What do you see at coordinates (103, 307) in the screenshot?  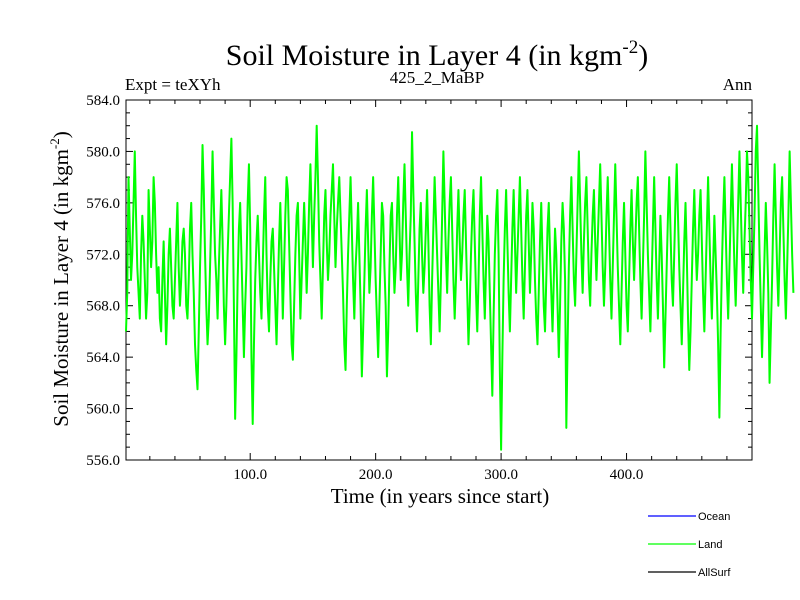 I see `y-tick-label: 568.0` at bounding box center [103, 307].